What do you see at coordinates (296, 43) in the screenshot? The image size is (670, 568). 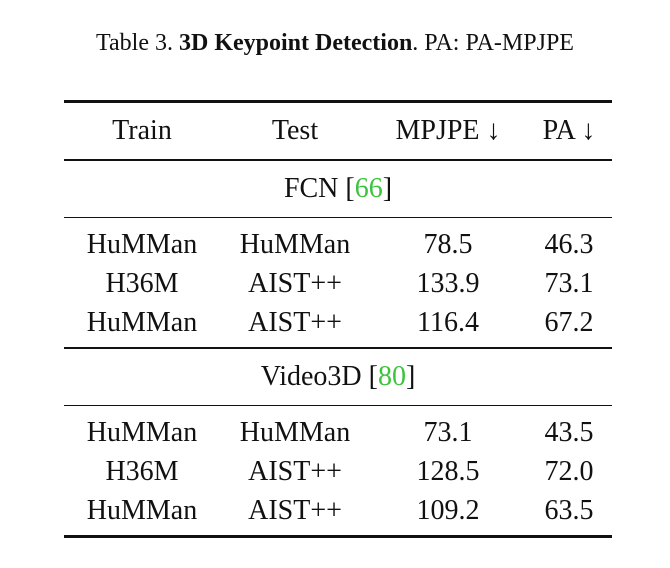 I see `caption-title: 3D Keypoint Detection` at bounding box center [296, 43].